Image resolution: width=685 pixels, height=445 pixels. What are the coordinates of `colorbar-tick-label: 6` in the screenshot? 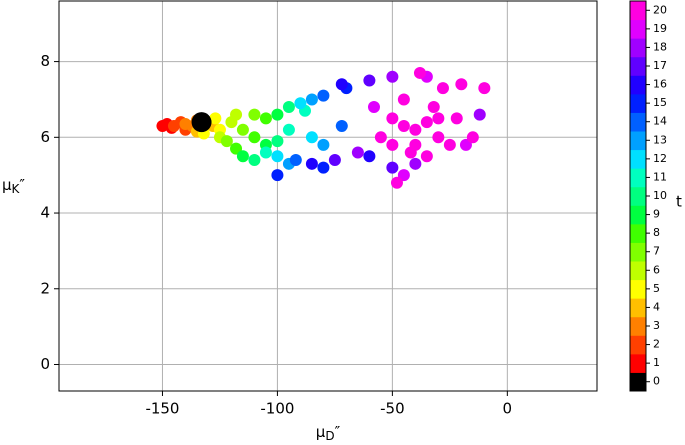 It's located at (656, 269).